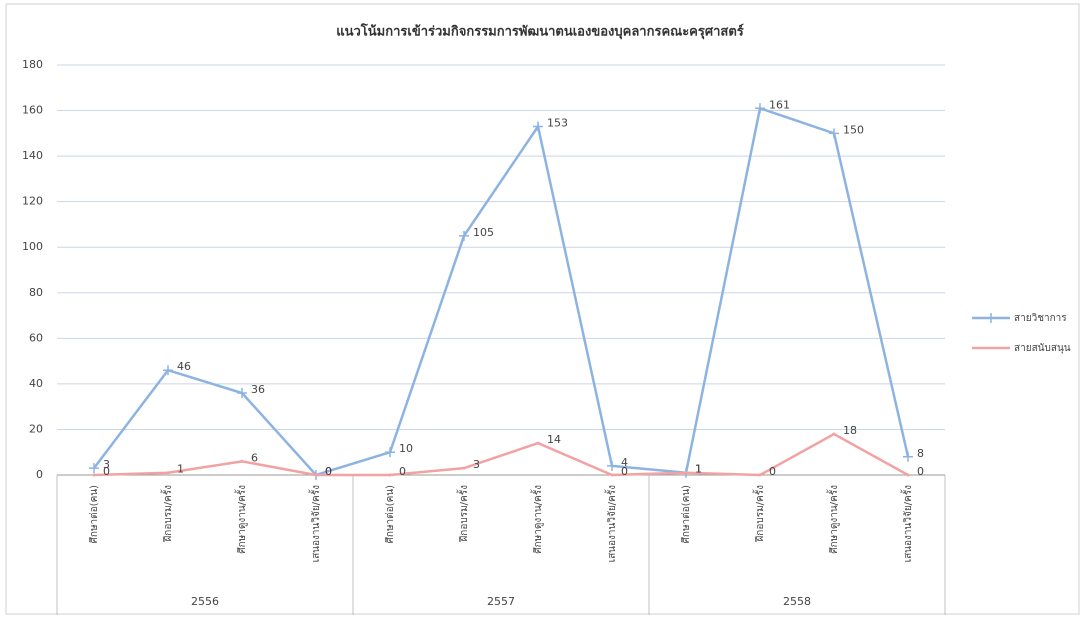  What do you see at coordinates (36, 383) in the screenshot?
I see `y-tick-label: 40` at bounding box center [36, 383].